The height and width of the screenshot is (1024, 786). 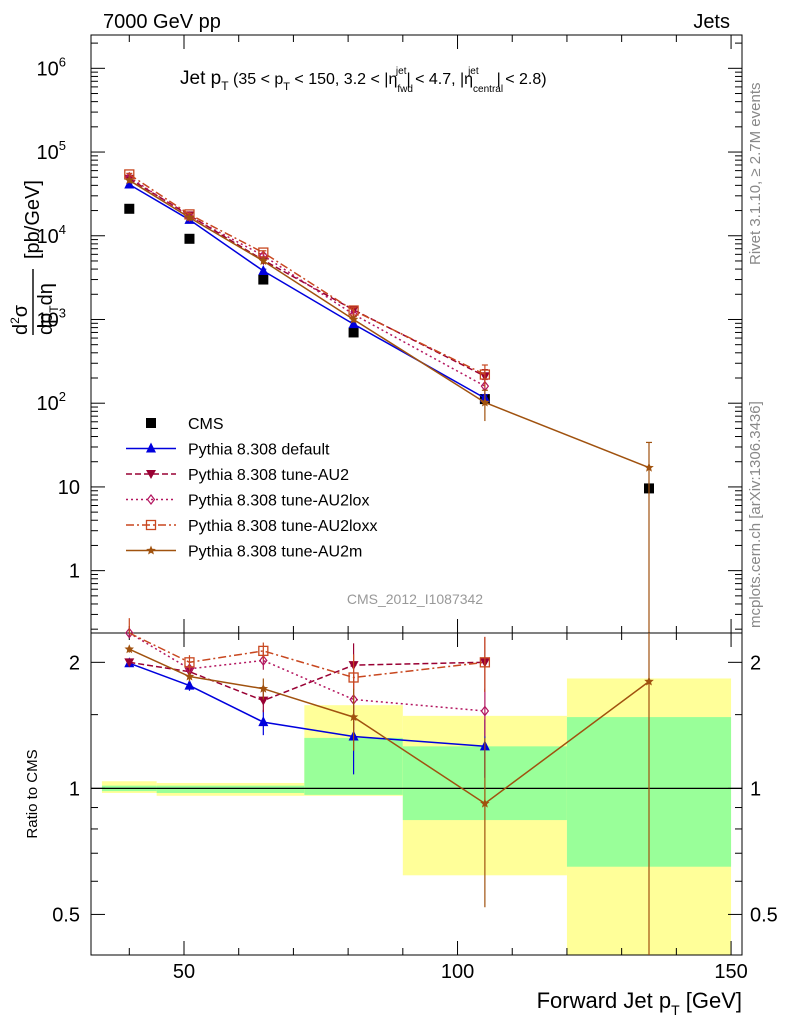 I want to click on y-tick-exponent: 6, so click(x=62, y=61).